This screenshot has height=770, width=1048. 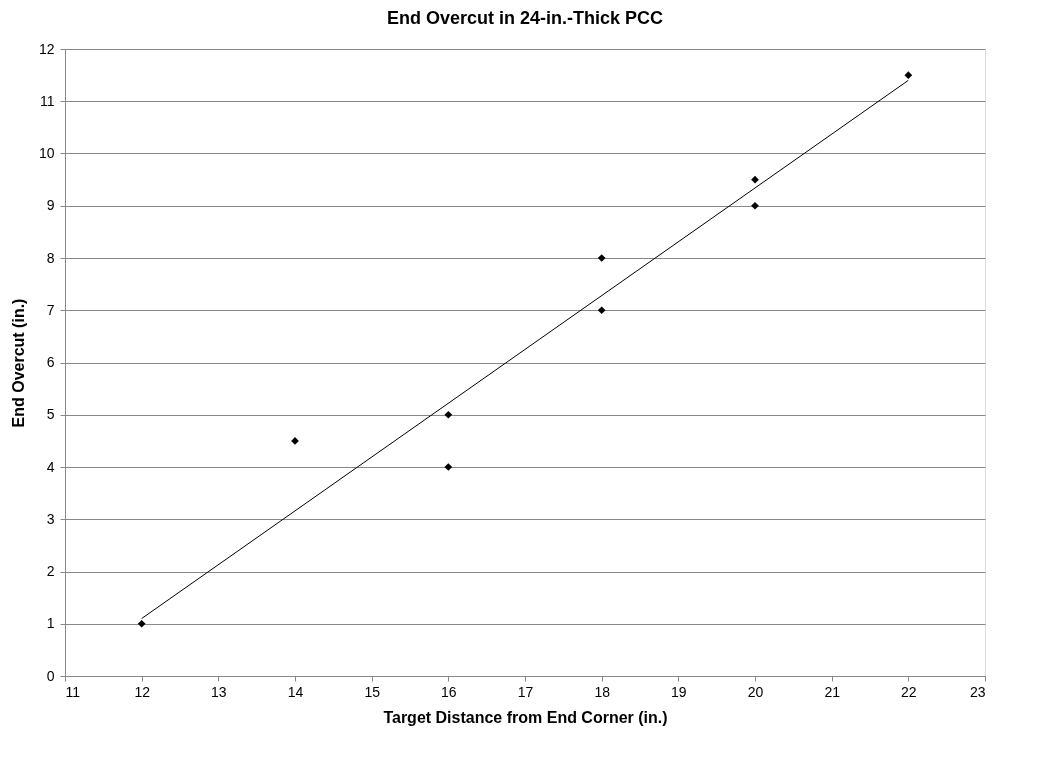 I want to click on y-tick-label: 2, so click(x=50, y=571).